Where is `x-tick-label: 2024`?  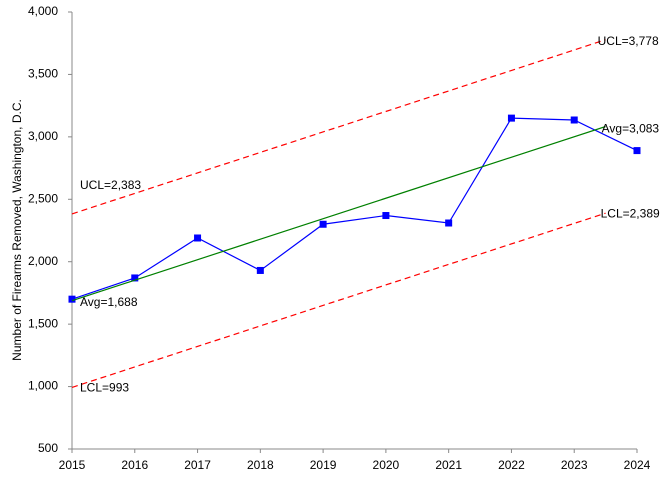
x-tick-label: 2024 is located at coordinates (637, 465).